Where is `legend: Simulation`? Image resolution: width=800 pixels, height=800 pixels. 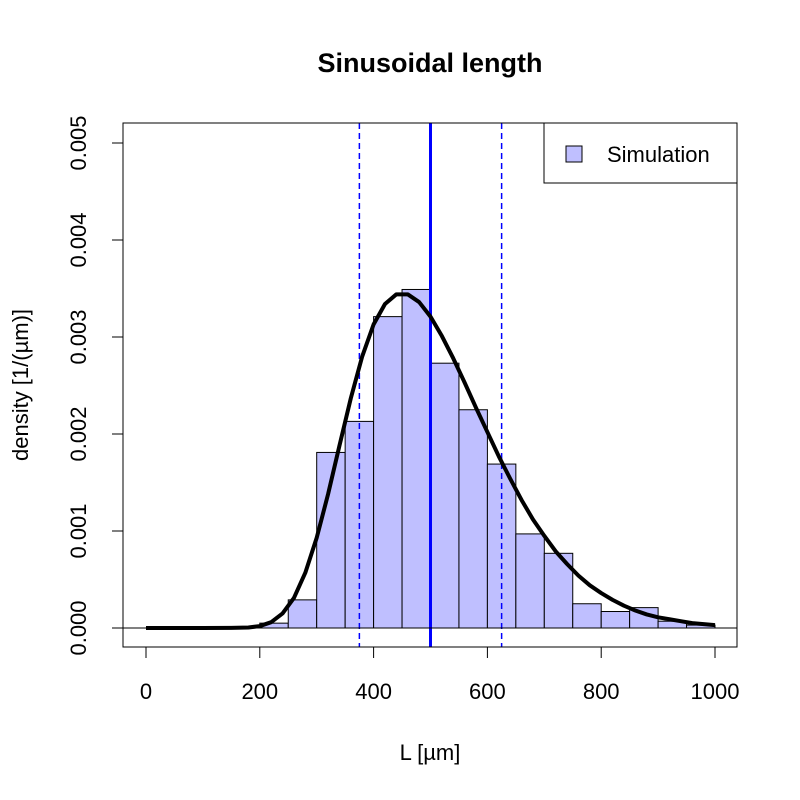 legend: Simulation is located at coordinates (640, 153).